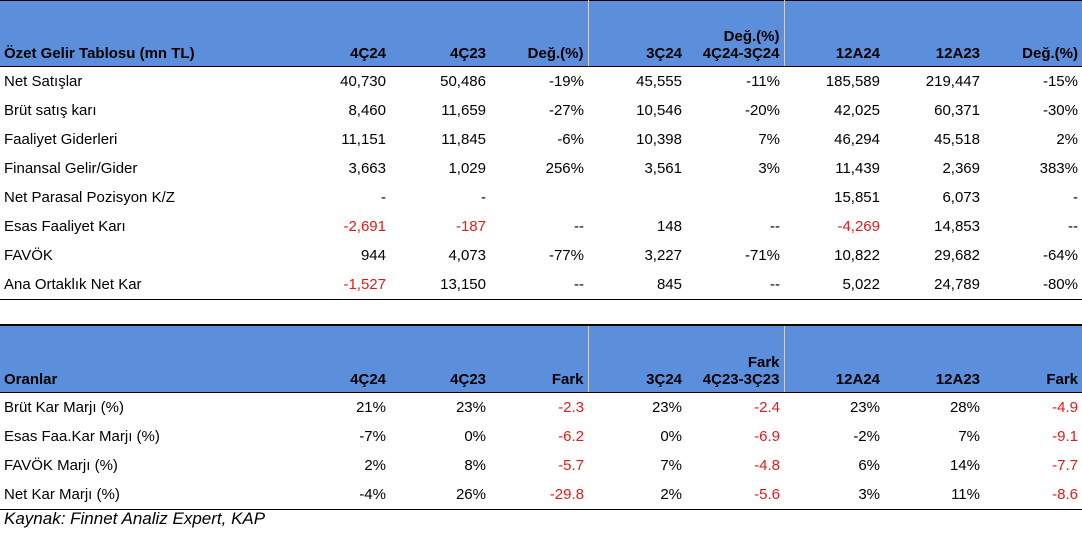 Image resolution: width=1082 pixels, height=535 pixels. What do you see at coordinates (64, 407) in the screenshot?
I see `row-label: Brüt Kar Marjı (%)` at bounding box center [64, 407].